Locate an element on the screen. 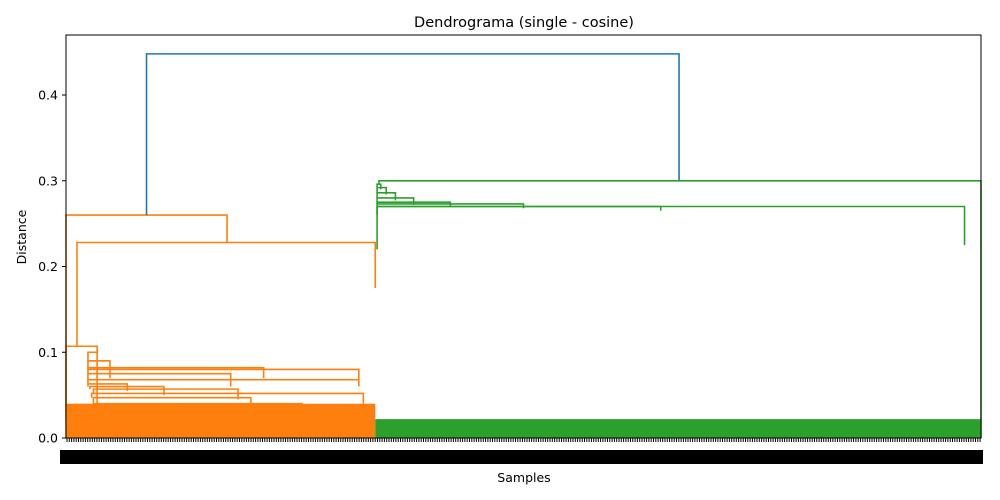  y-tick-label: 0.4 is located at coordinates (48, 95).